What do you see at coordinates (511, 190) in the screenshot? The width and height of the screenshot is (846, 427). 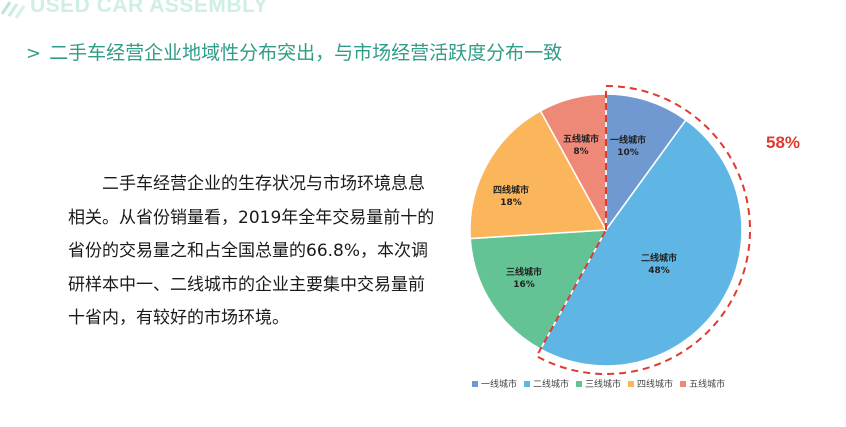 I see `slice-category-label: 四线城市` at bounding box center [511, 190].